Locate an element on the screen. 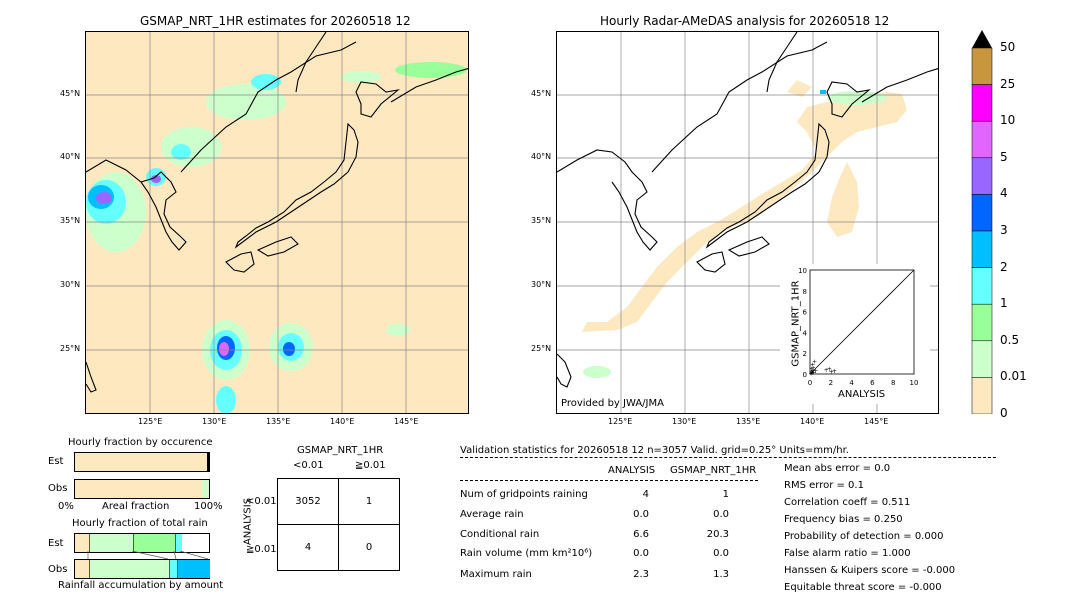 The height and width of the screenshot is (612, 1080). right-lon-125: 125°E is located at coordinates (620, 421).